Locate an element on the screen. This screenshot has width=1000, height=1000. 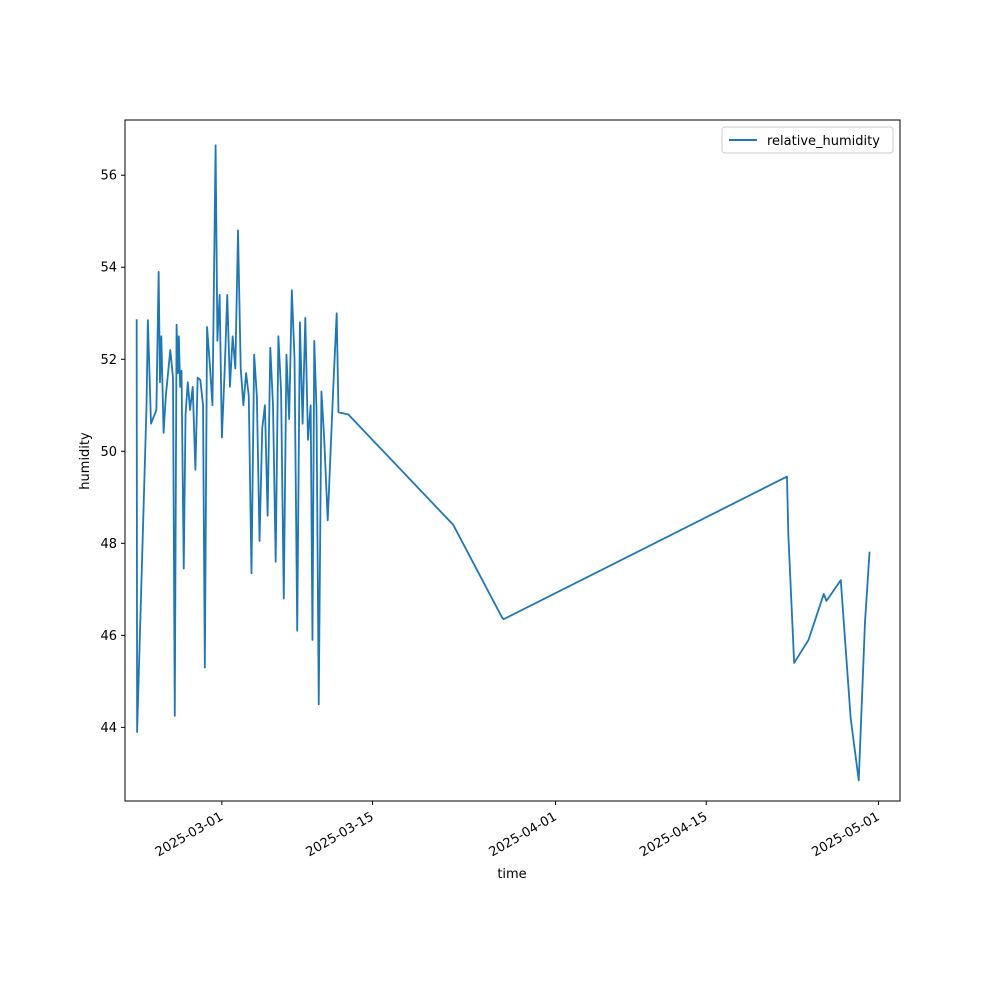
legend: relative_humidity is located at coordinates (807, 140).